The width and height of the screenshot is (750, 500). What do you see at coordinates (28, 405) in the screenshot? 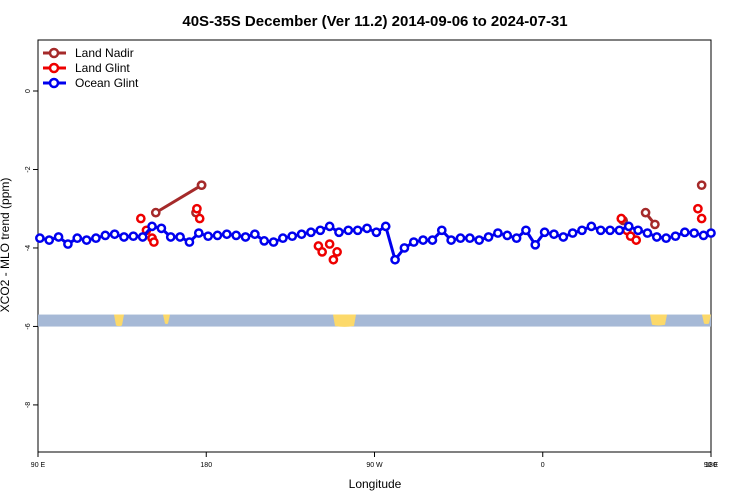
I see `y-tick-label: -8` at bounding box center [28, 405].